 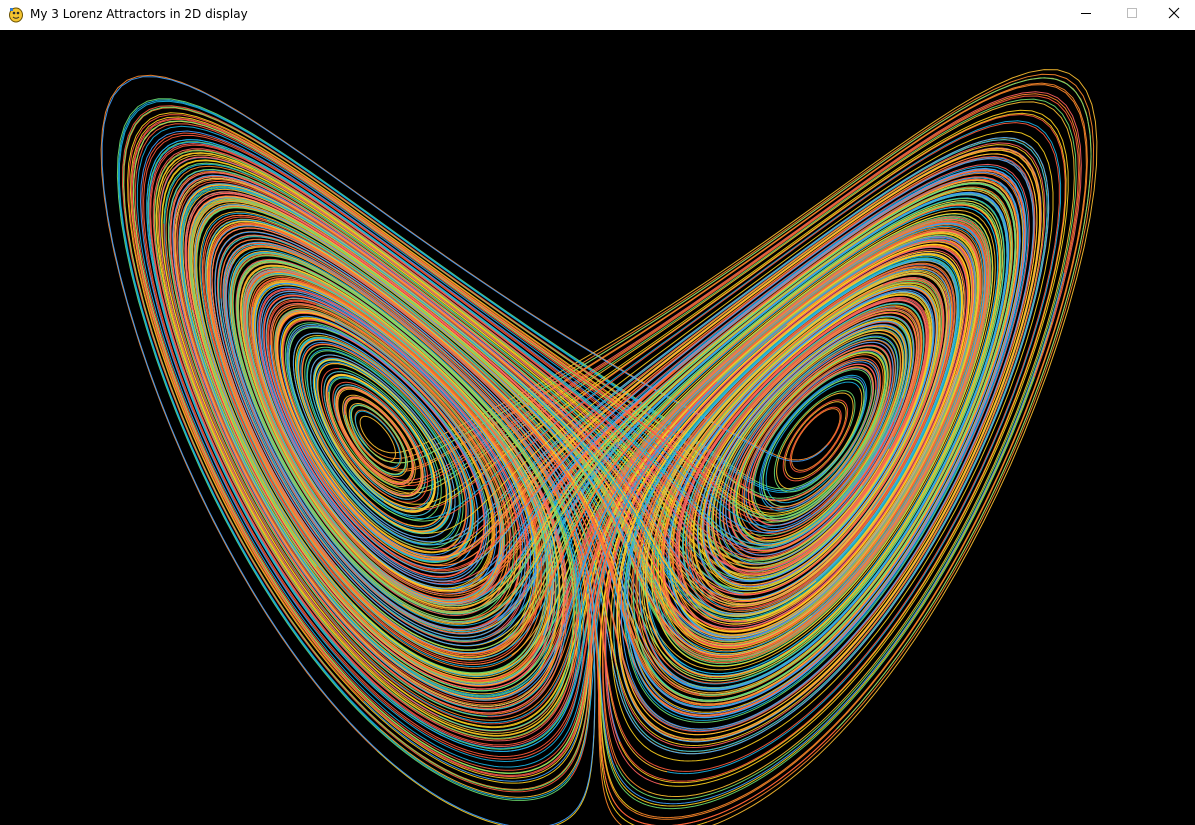 What do you see at coordinates (1086, 15) in the screenshot?
I see `minimize-button` at bounding box center [1086, 15].